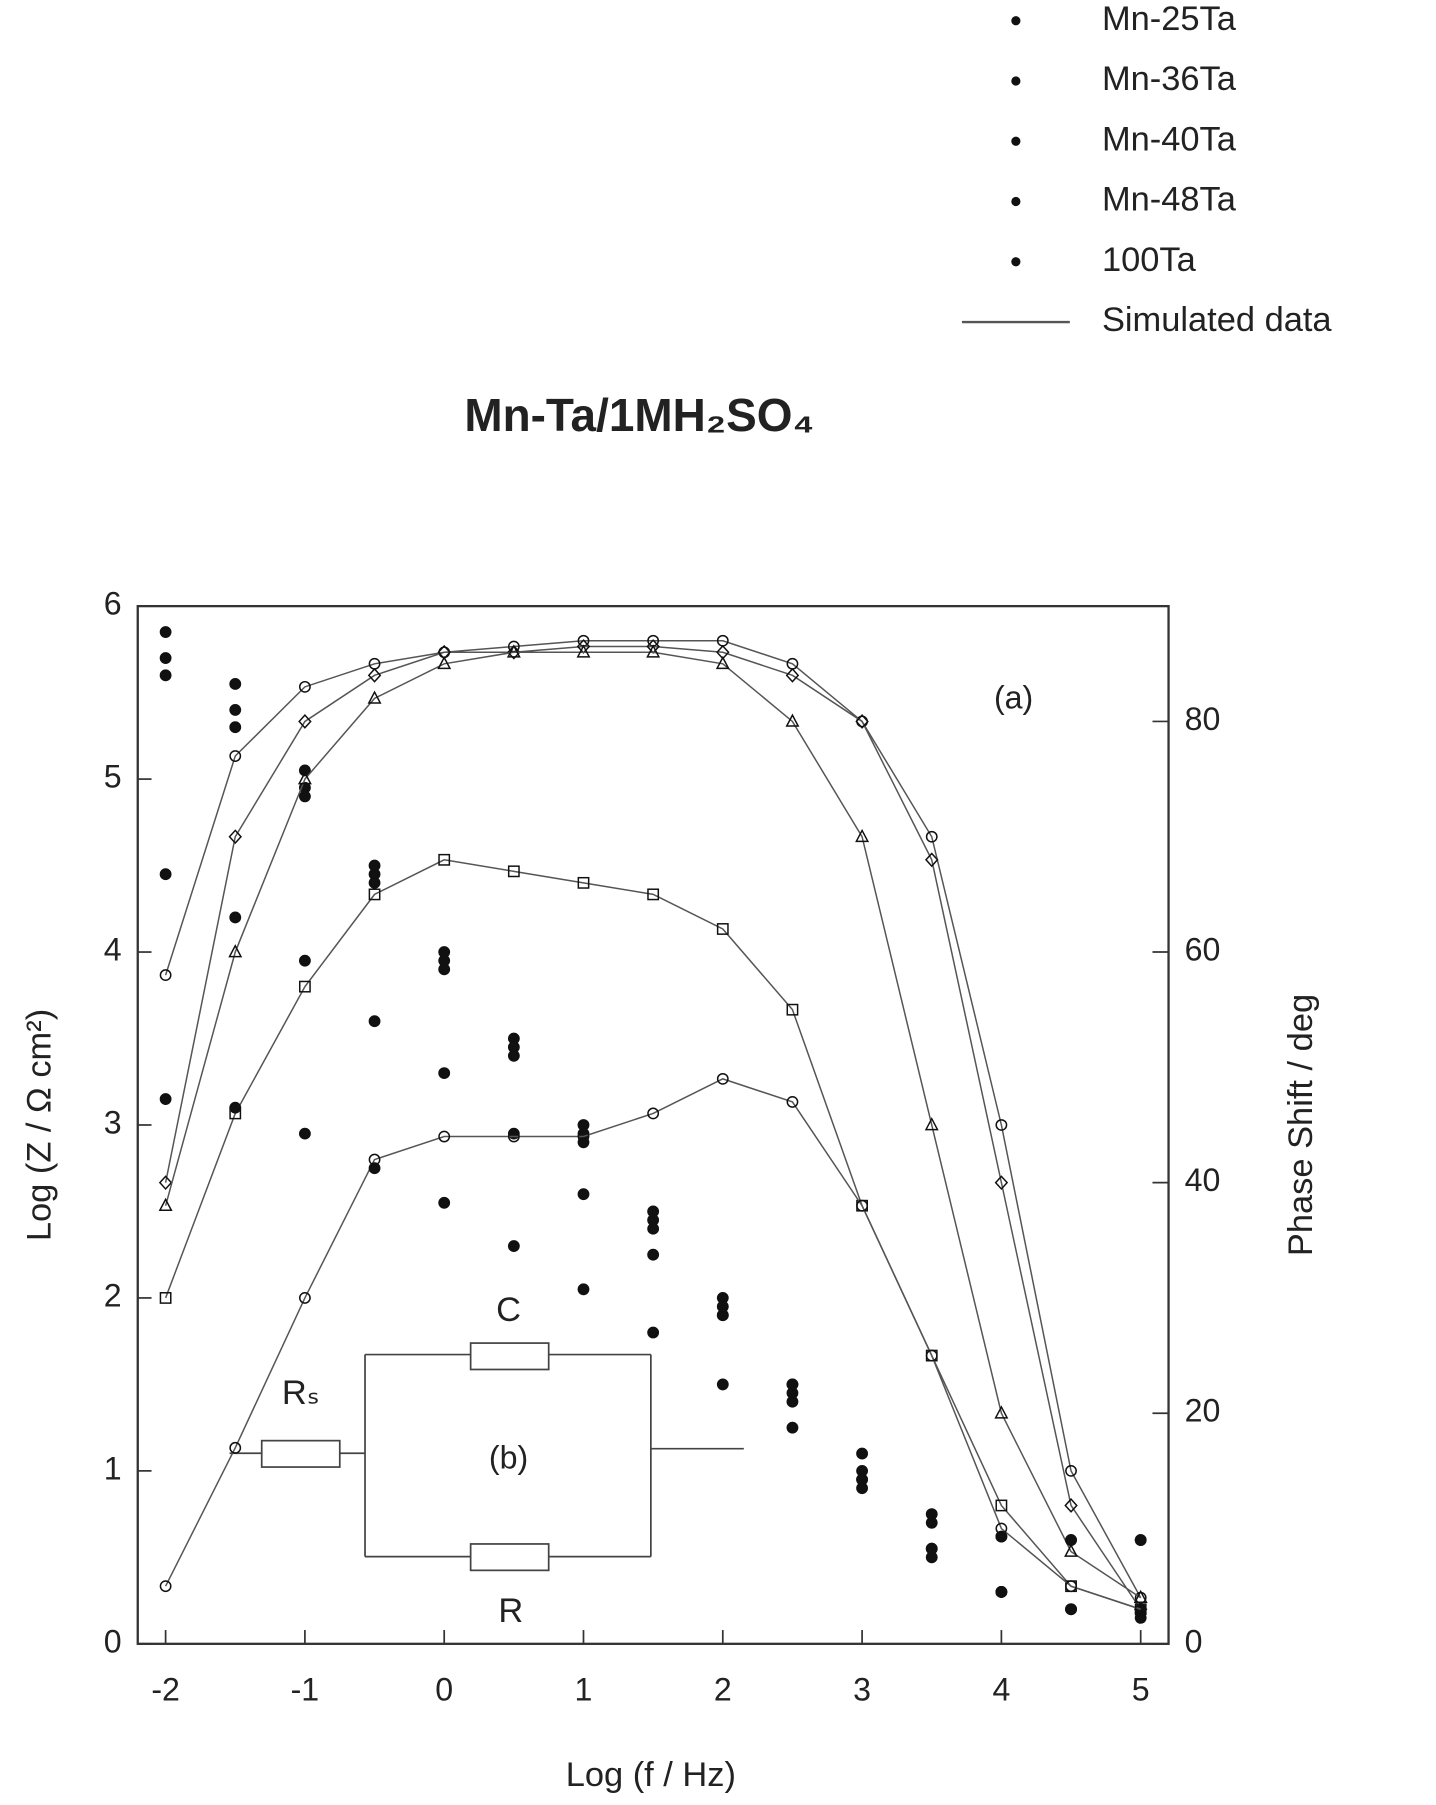 Image resolution: width=1436 pixels, height=1805 pixels. What do you see at coordinates (1203, 950) in the screenshot?
I see `y2-tick-label: 60` at bounding box center [1203, 950].